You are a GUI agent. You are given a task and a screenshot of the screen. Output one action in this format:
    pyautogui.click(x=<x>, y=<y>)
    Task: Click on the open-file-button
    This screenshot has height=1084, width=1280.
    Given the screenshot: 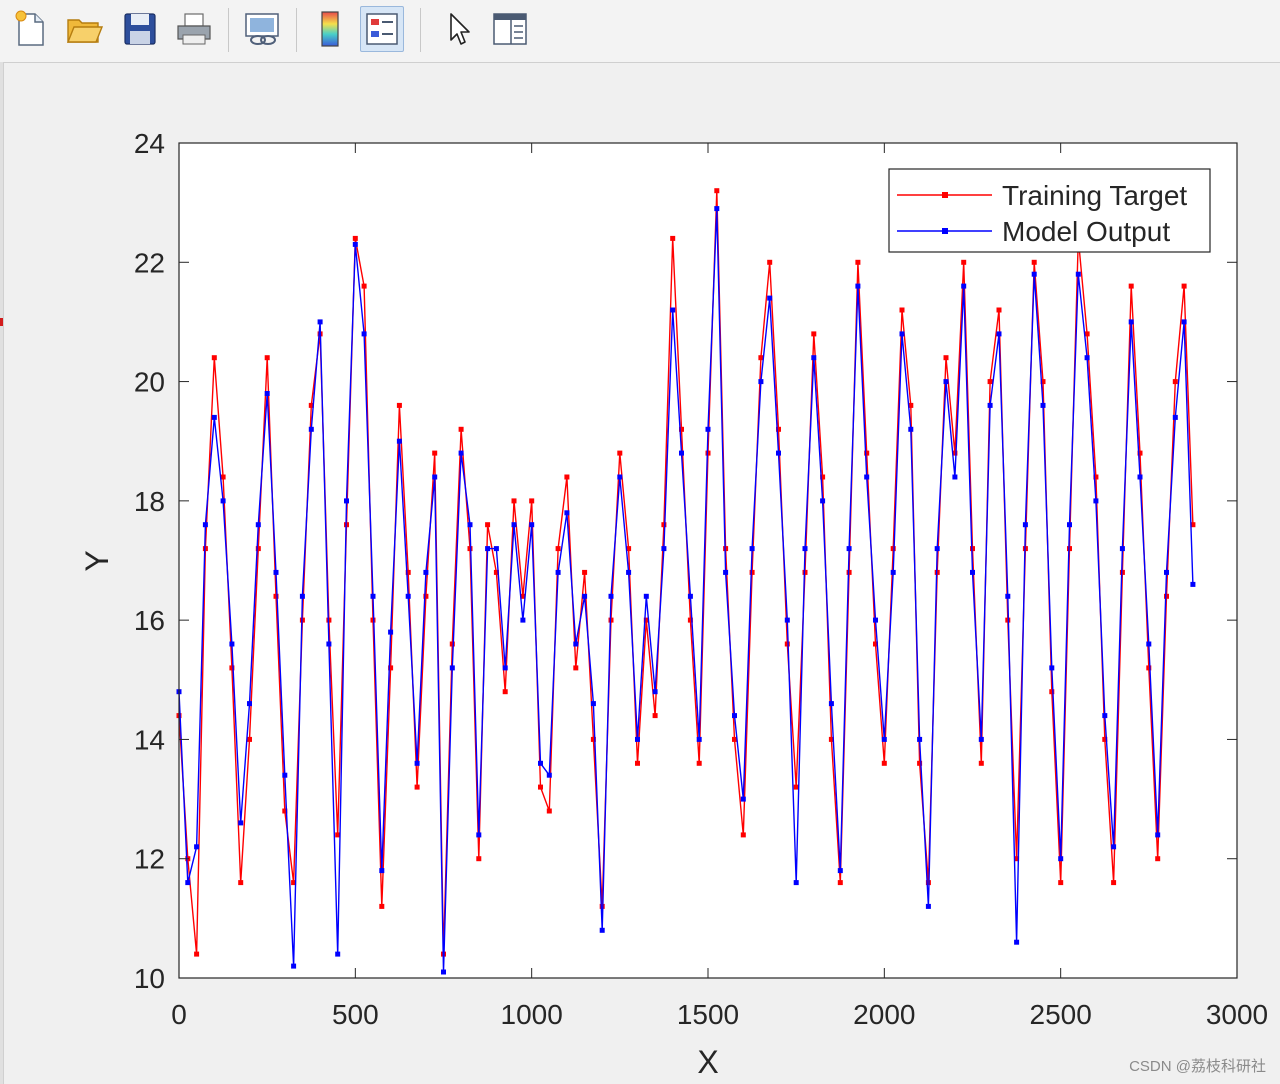 What is the action you would take?
    pyautogui.click(x=84, y=29)
    